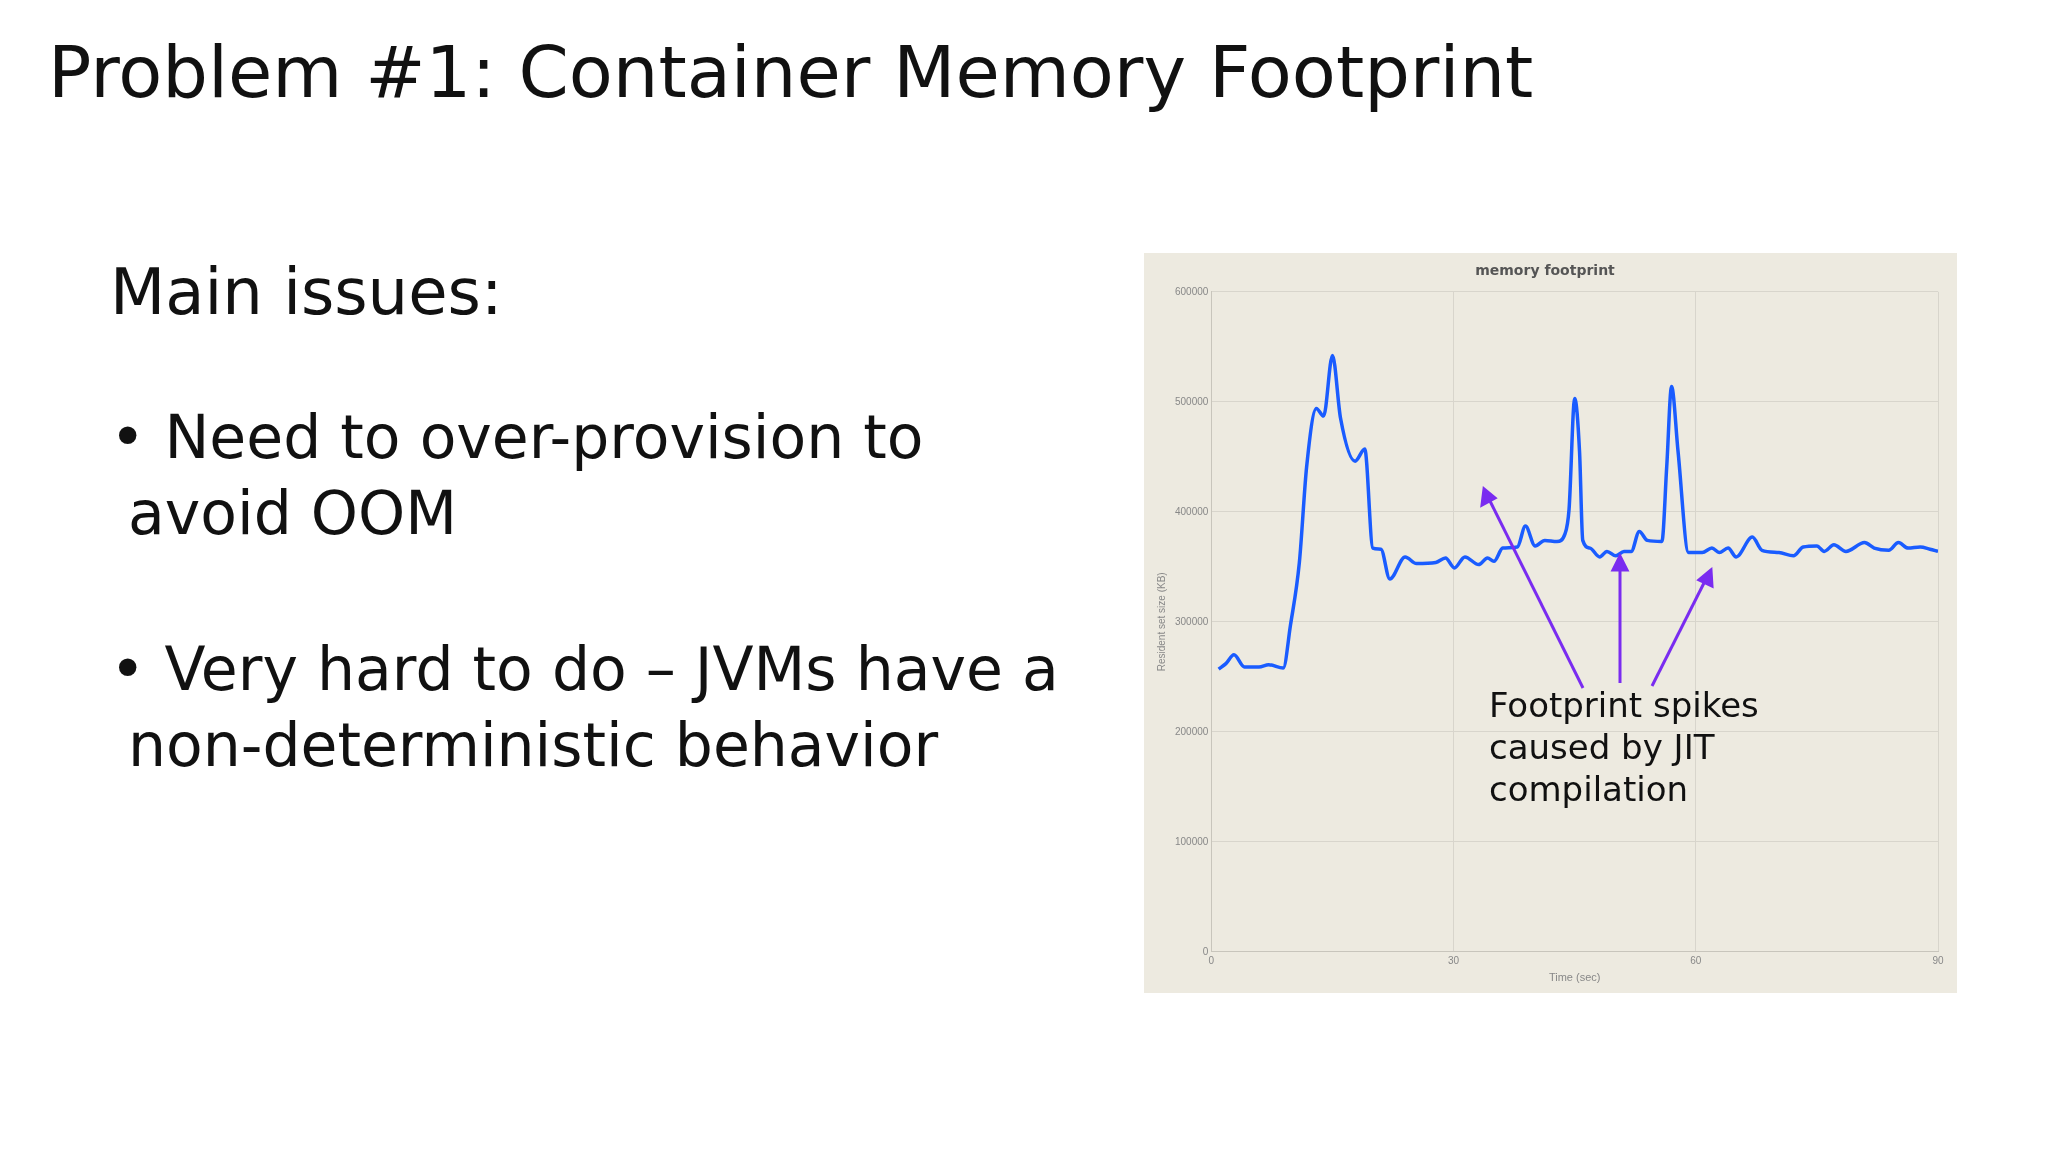 Image resolution: width=2048 pixels, height=1152 pixels. Describe the element at coordinates (1191, 291) in the screenshot. I see `y-tick-label: 600000` at that location.